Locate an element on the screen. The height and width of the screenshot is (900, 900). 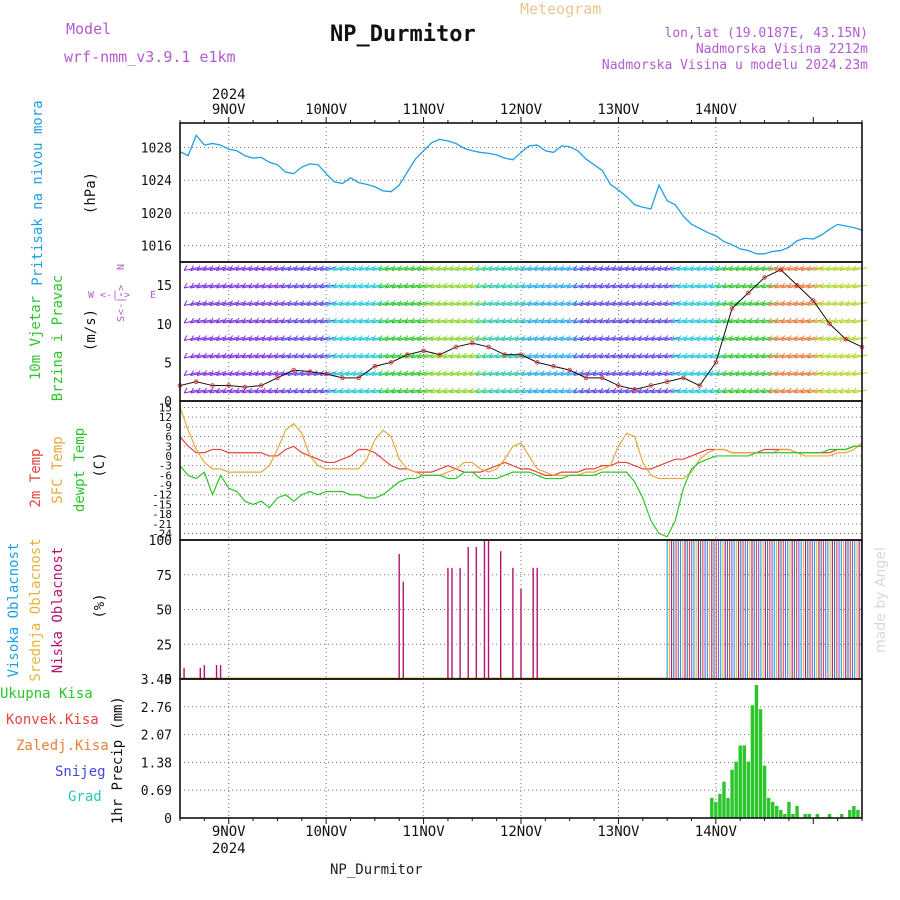
elevation-text: Nadmorska Visina 2212m is located at coordinates (781, 49).